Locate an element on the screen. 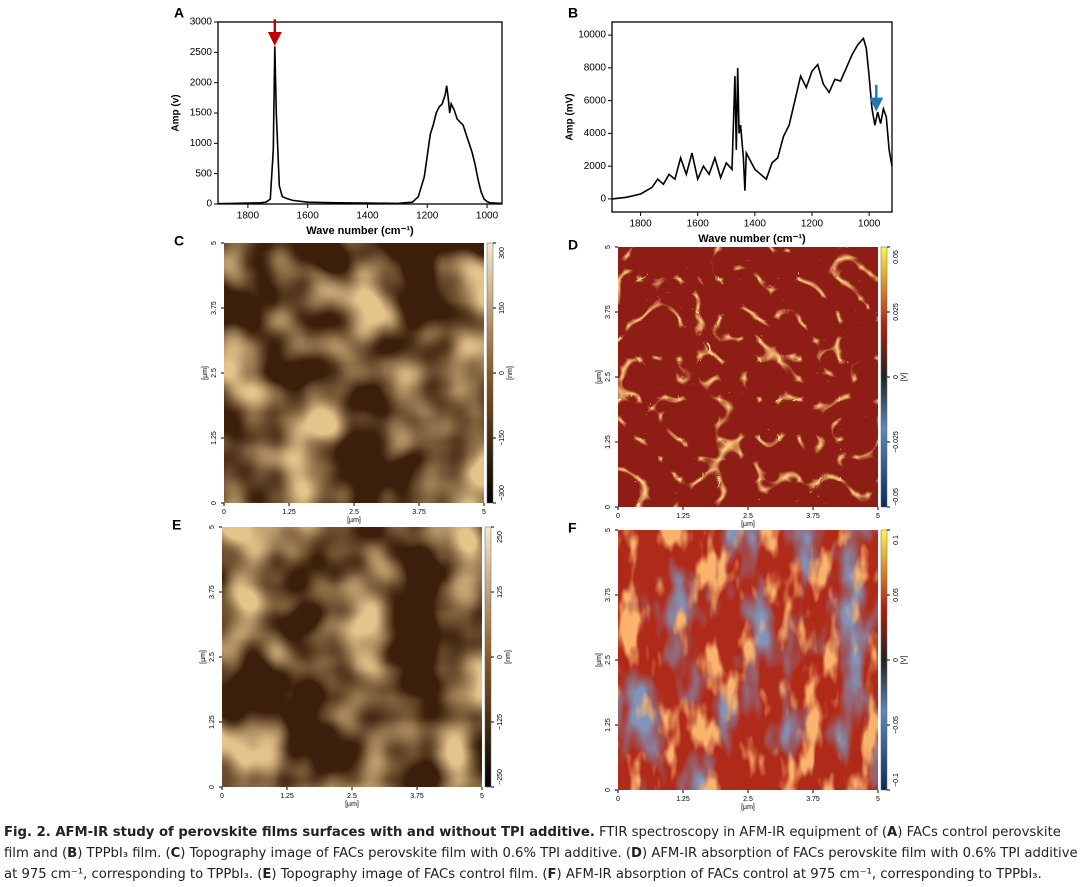 The width and height of the screenshot is (1080, 887). caption-run: C is located at coordinates (175, 853).